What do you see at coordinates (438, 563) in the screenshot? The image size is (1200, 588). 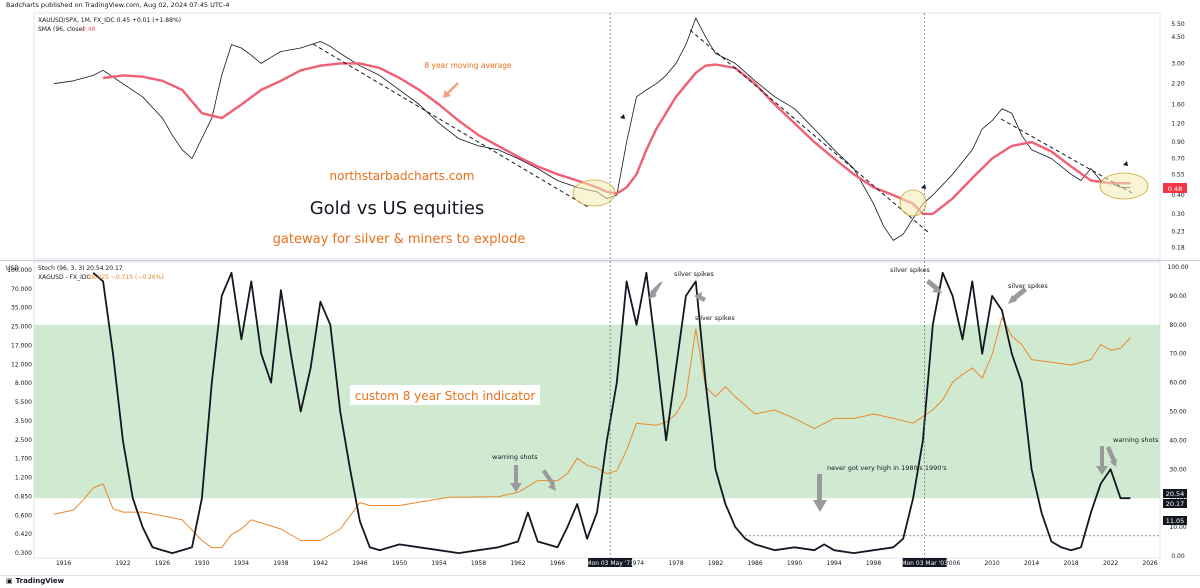 I see `x-tick: 1954` at bounding box center [438, 563].